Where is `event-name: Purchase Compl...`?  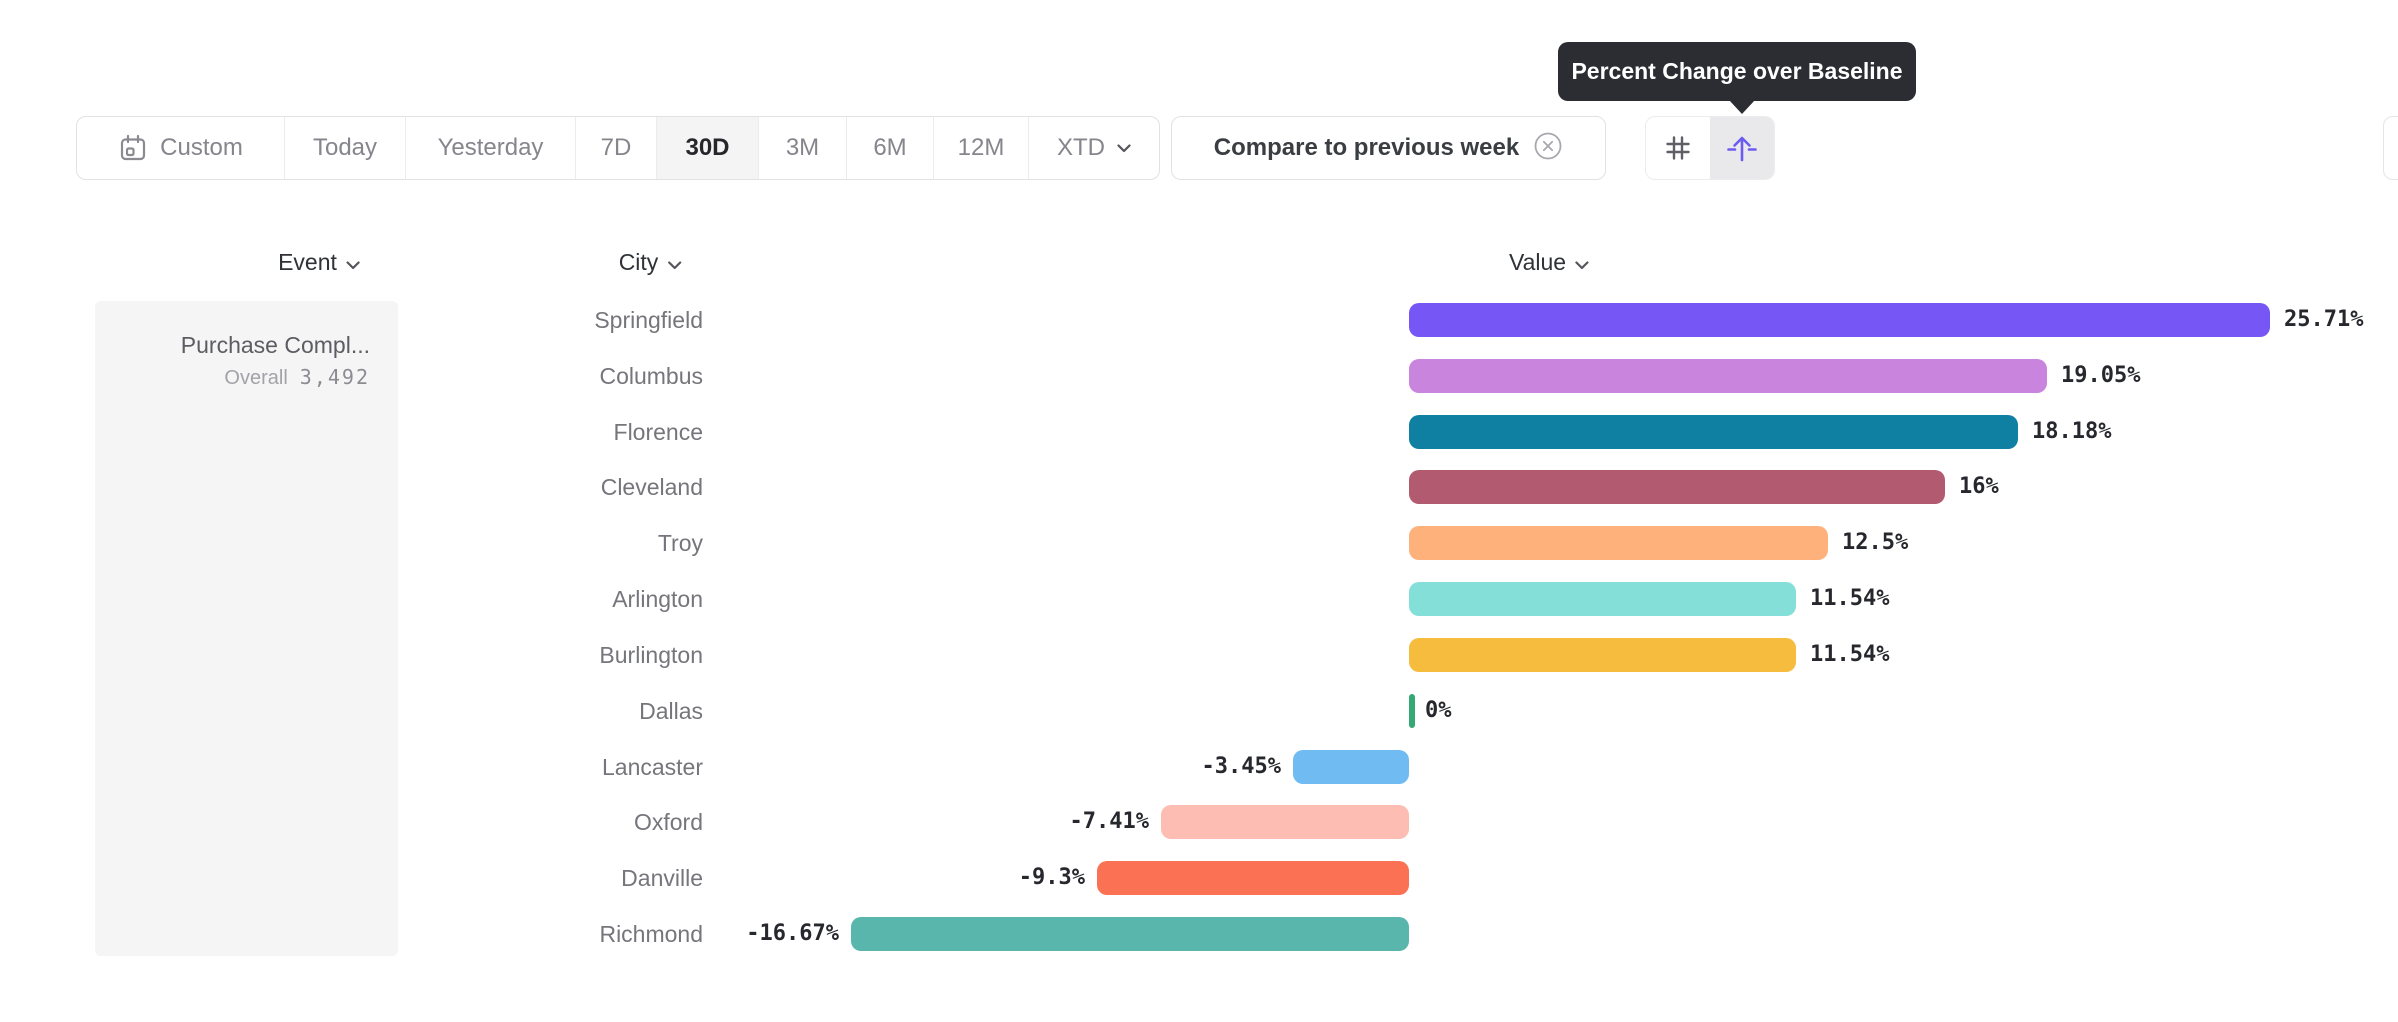
event-name: Purchase Compl... is located at coordinates (275, 345).